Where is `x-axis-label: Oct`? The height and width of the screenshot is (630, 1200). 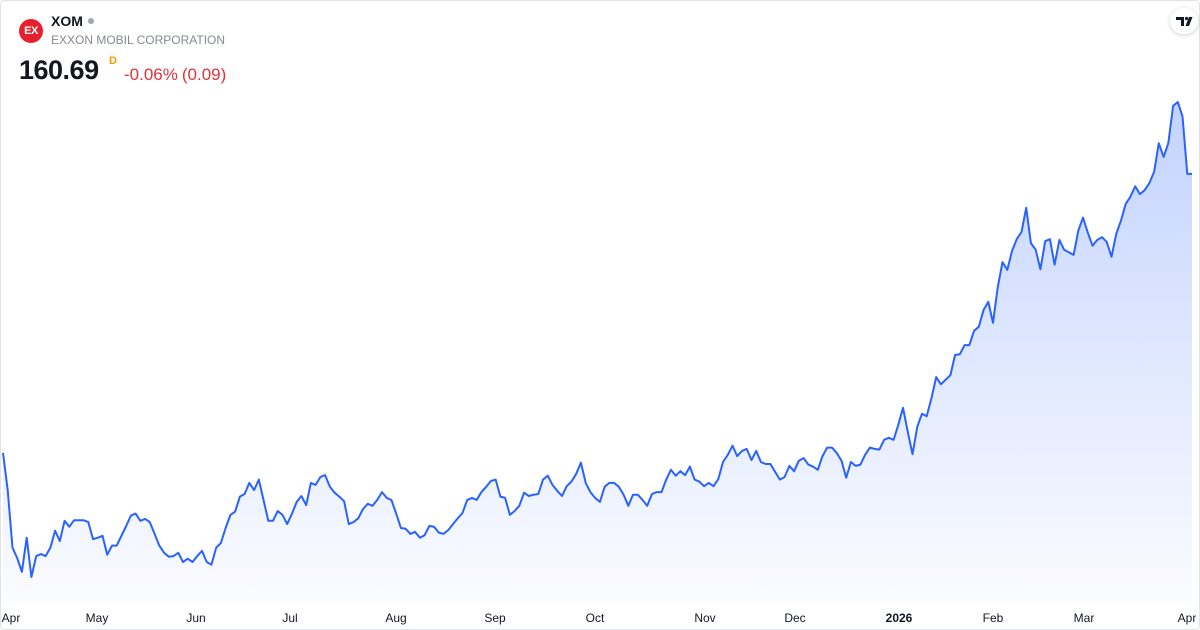
x-axis-label: Oct is located at coordinates (595, 618).